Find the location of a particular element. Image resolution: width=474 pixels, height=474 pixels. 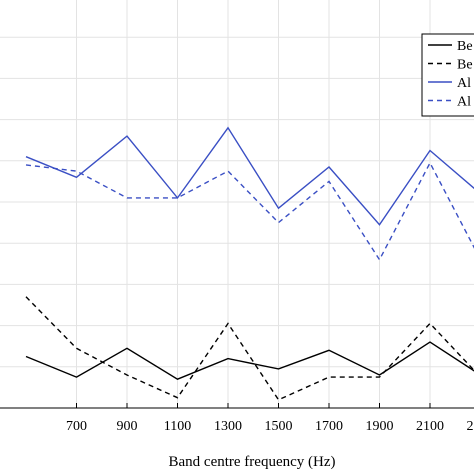

x-tick-label: 900 is located at coordinates (127, 426).